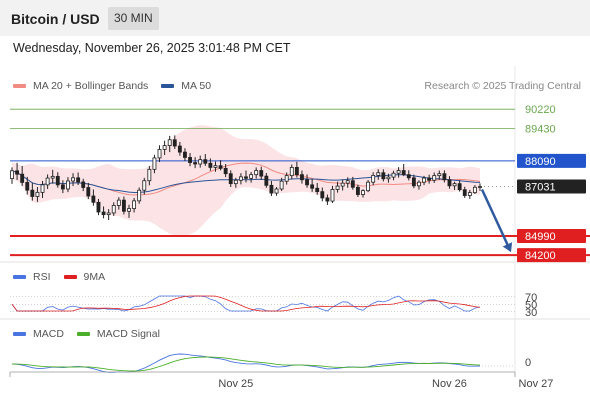 This screenshot has width=590, height=400. What do you see at coordinates (128, 334) in the screenshot?
I see `macd-signal-legend-label: MACD Signal` at bounding box center [128, 334].